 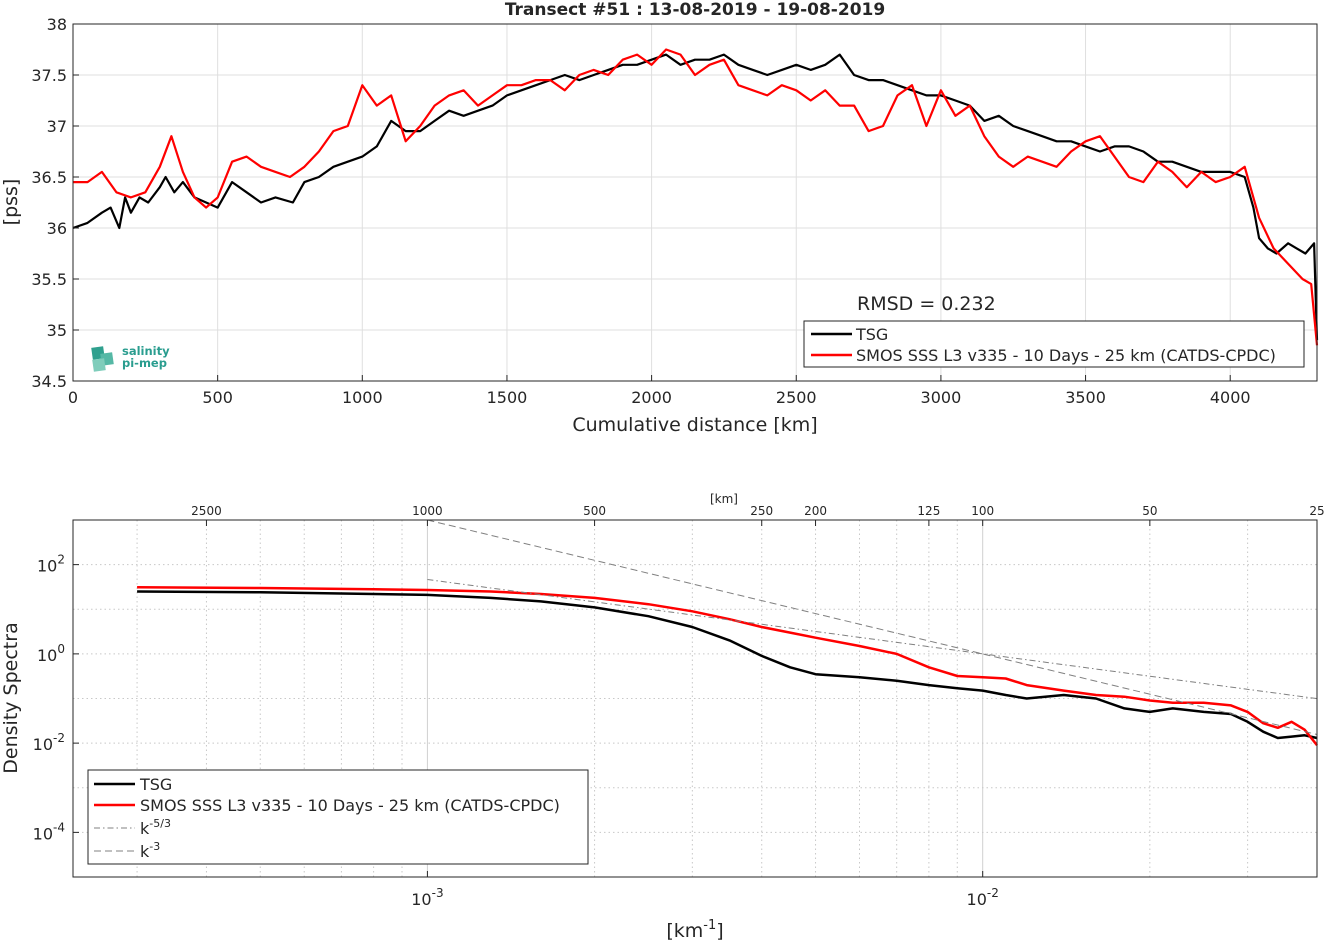 I want to click on top-x-tick-label-4: 2000, so click(x=651, y=397).